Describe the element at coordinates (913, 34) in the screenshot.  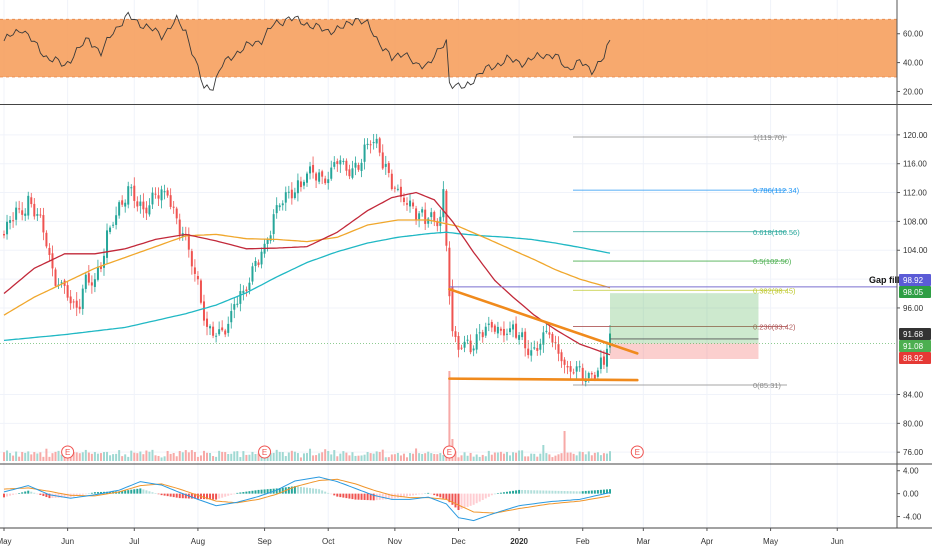
I see `rsi-tick-label: 60.00` at that location.